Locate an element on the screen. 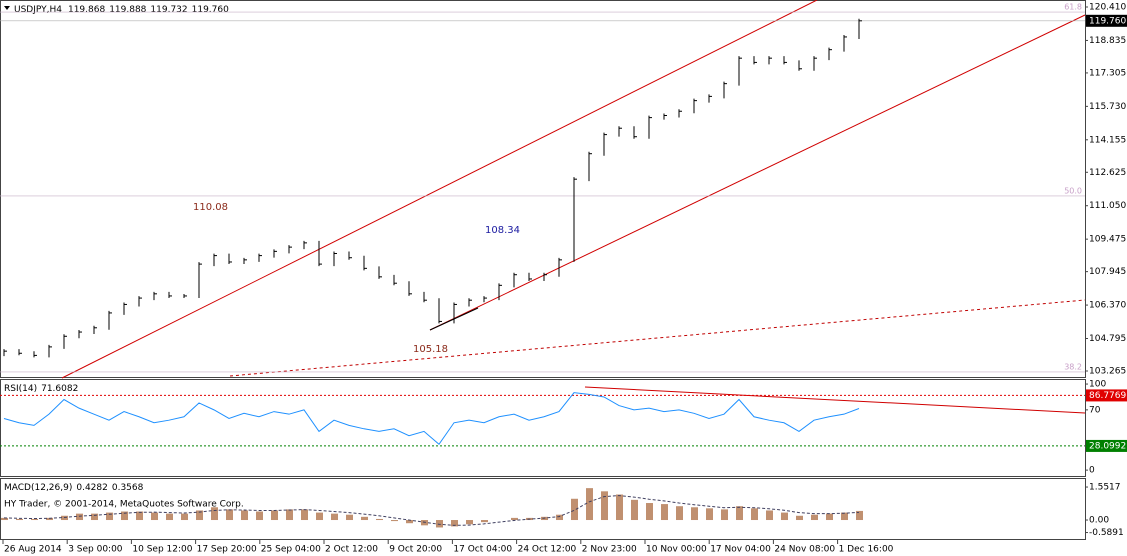  y-tick-label: 107.945 is located at coordinates (1107, 272).